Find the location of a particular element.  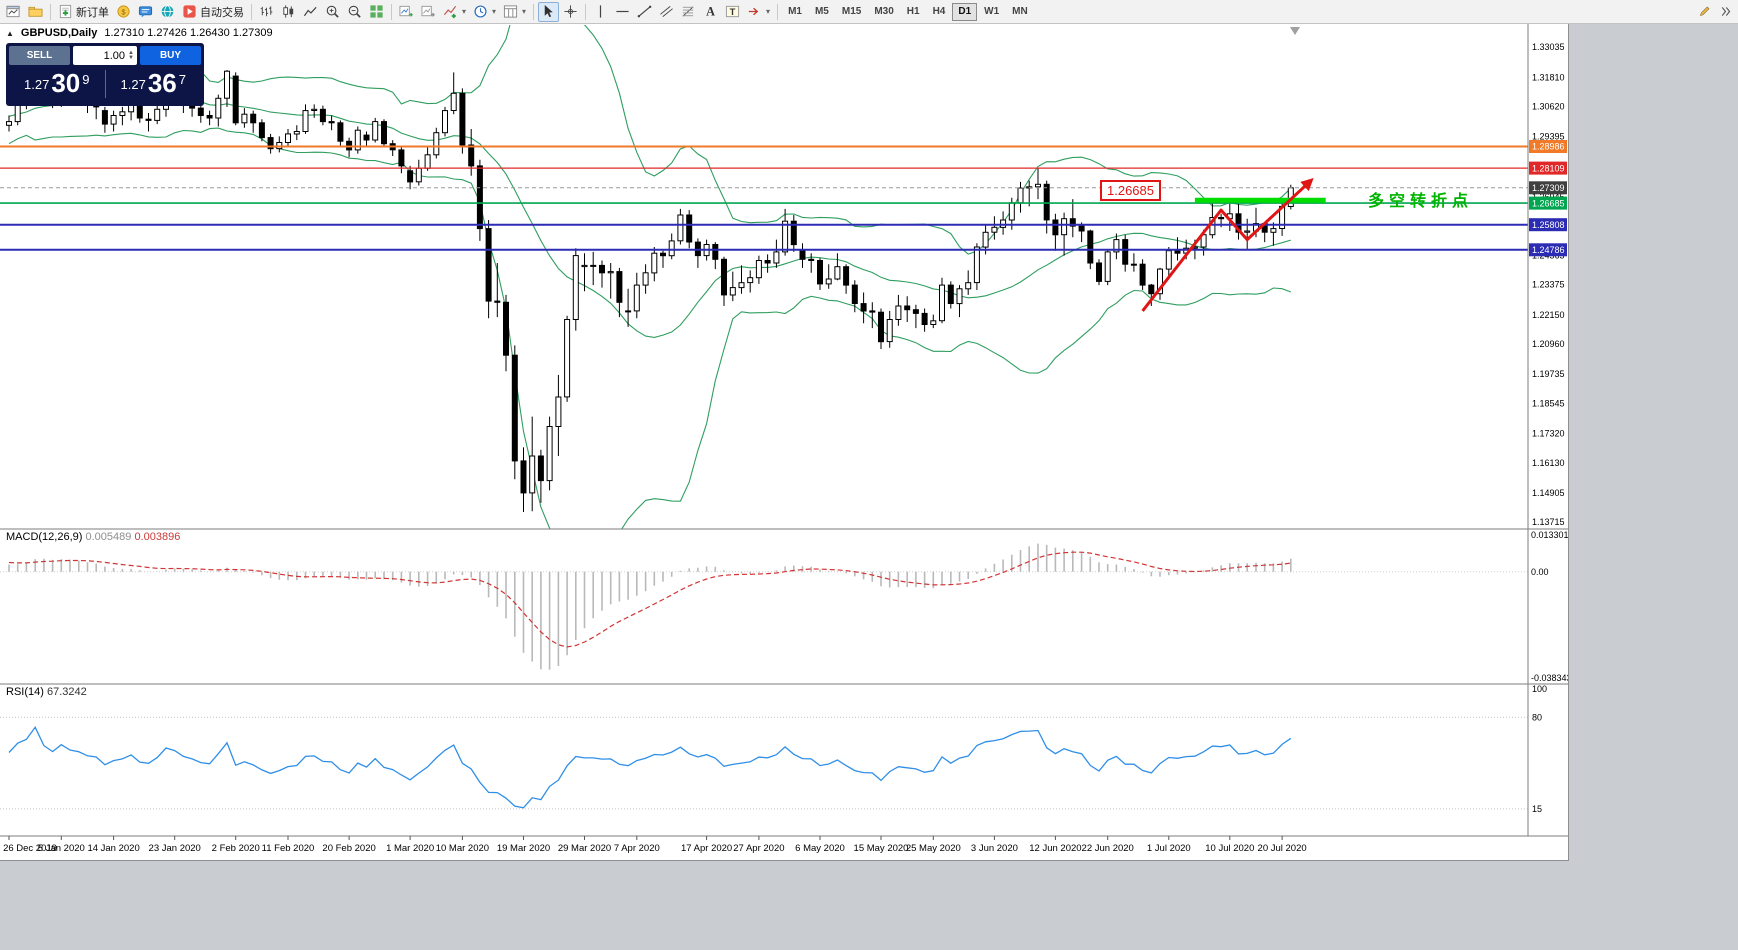

bid-pips: 30 is located at coordinates (66, 83).